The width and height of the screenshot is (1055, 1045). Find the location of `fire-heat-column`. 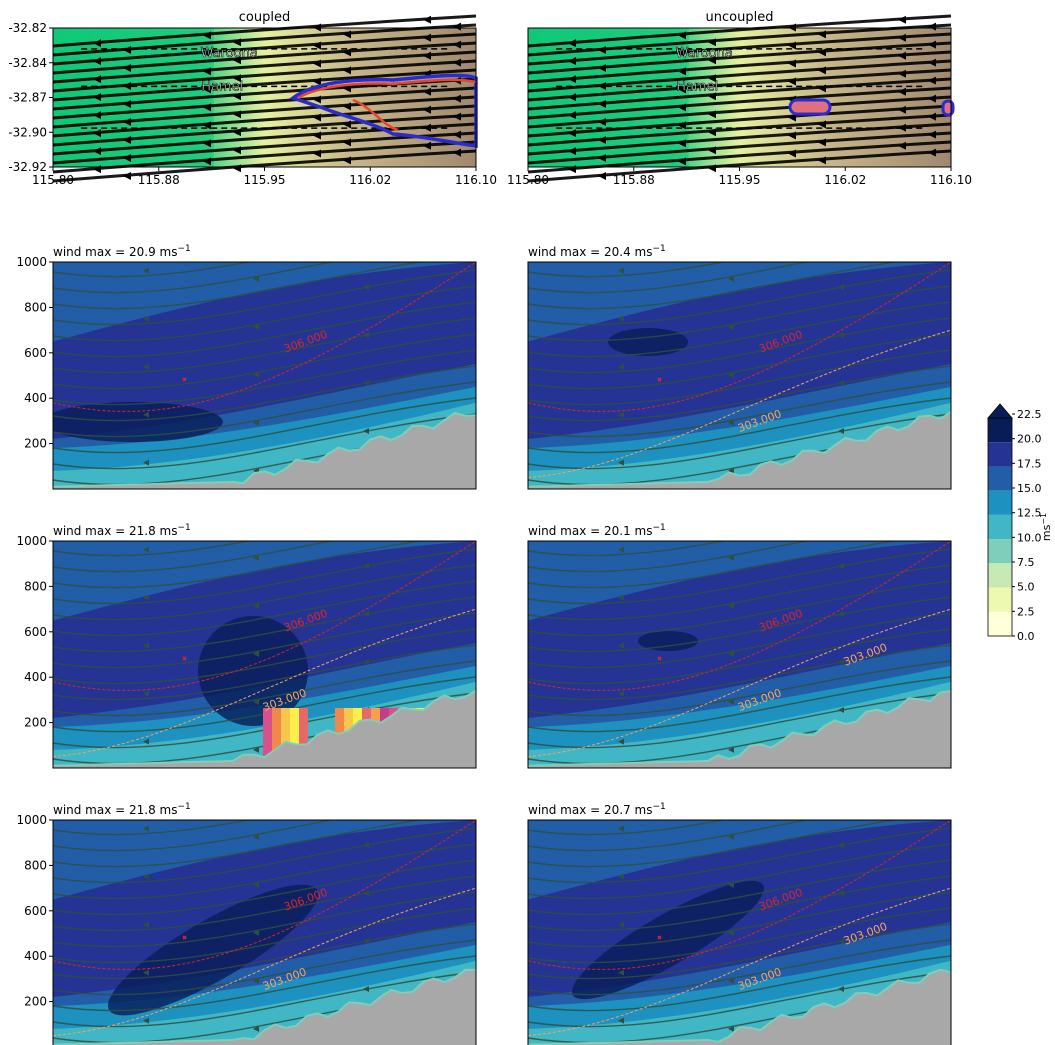

fire-heat-column is located at coordinates (285, 738).